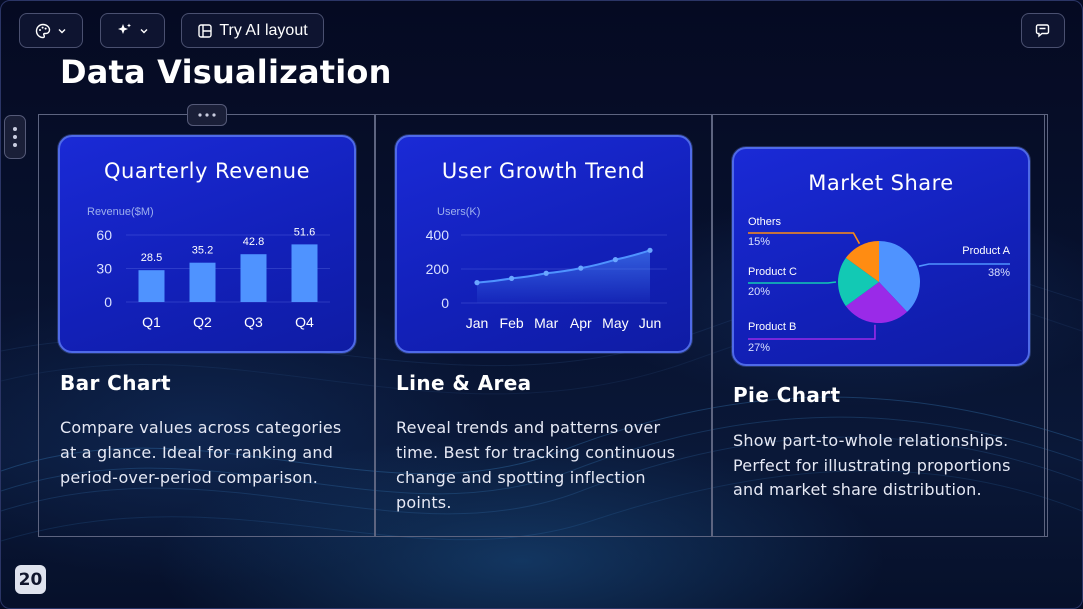 This screenshot has width=1083, height=609. I want to click on theme-menu-button, so click(51, 30).